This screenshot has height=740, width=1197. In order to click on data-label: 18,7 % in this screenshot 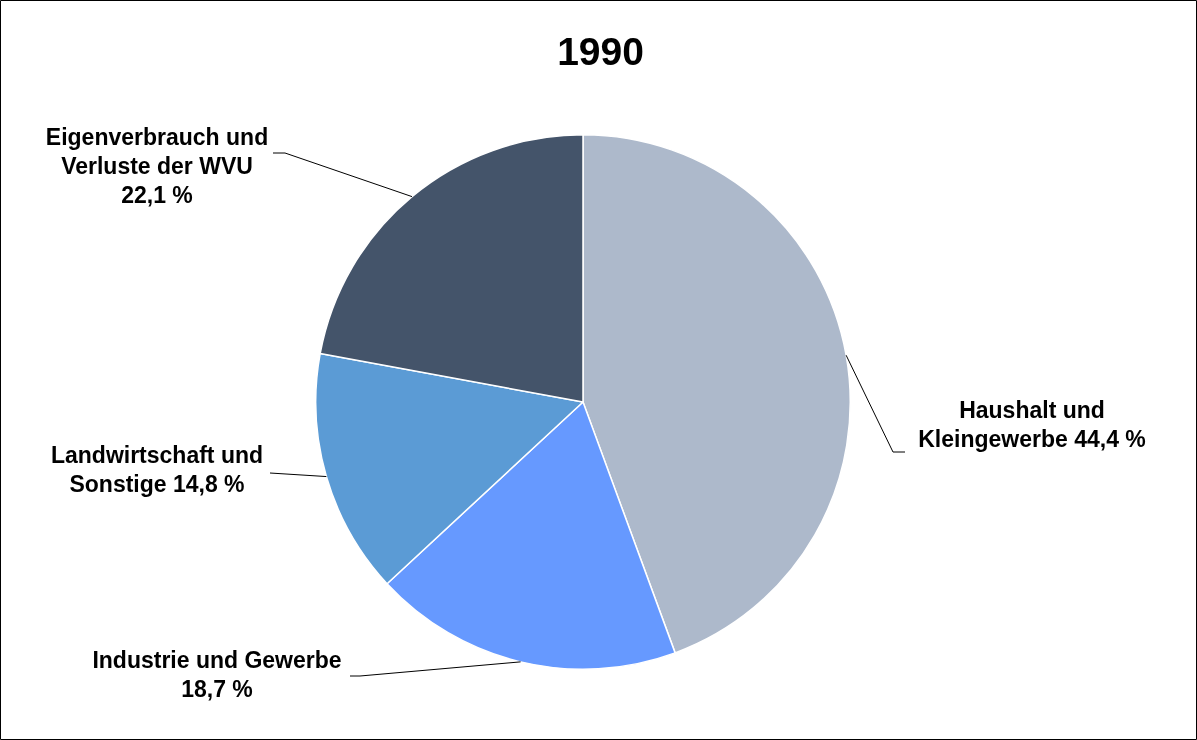, I will do `click(217, 689)`.